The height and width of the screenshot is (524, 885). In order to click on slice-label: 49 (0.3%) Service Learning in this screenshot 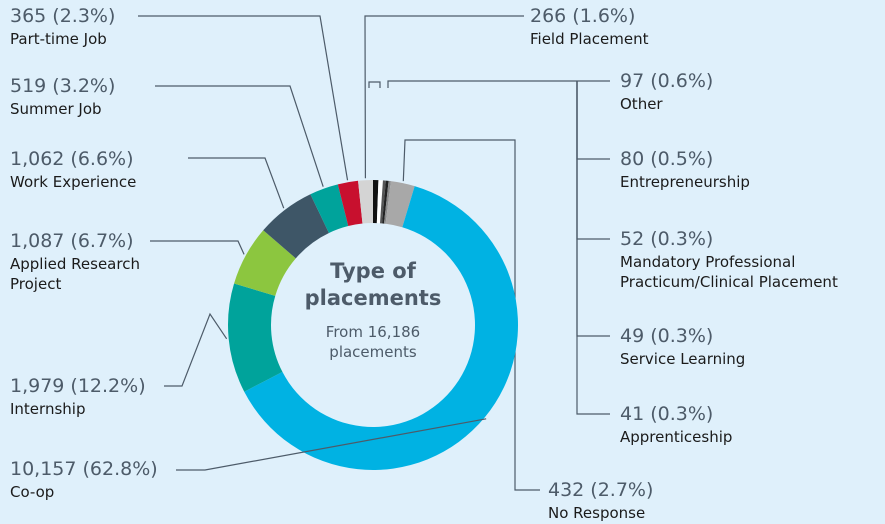, I will do `click(745, 347)`.